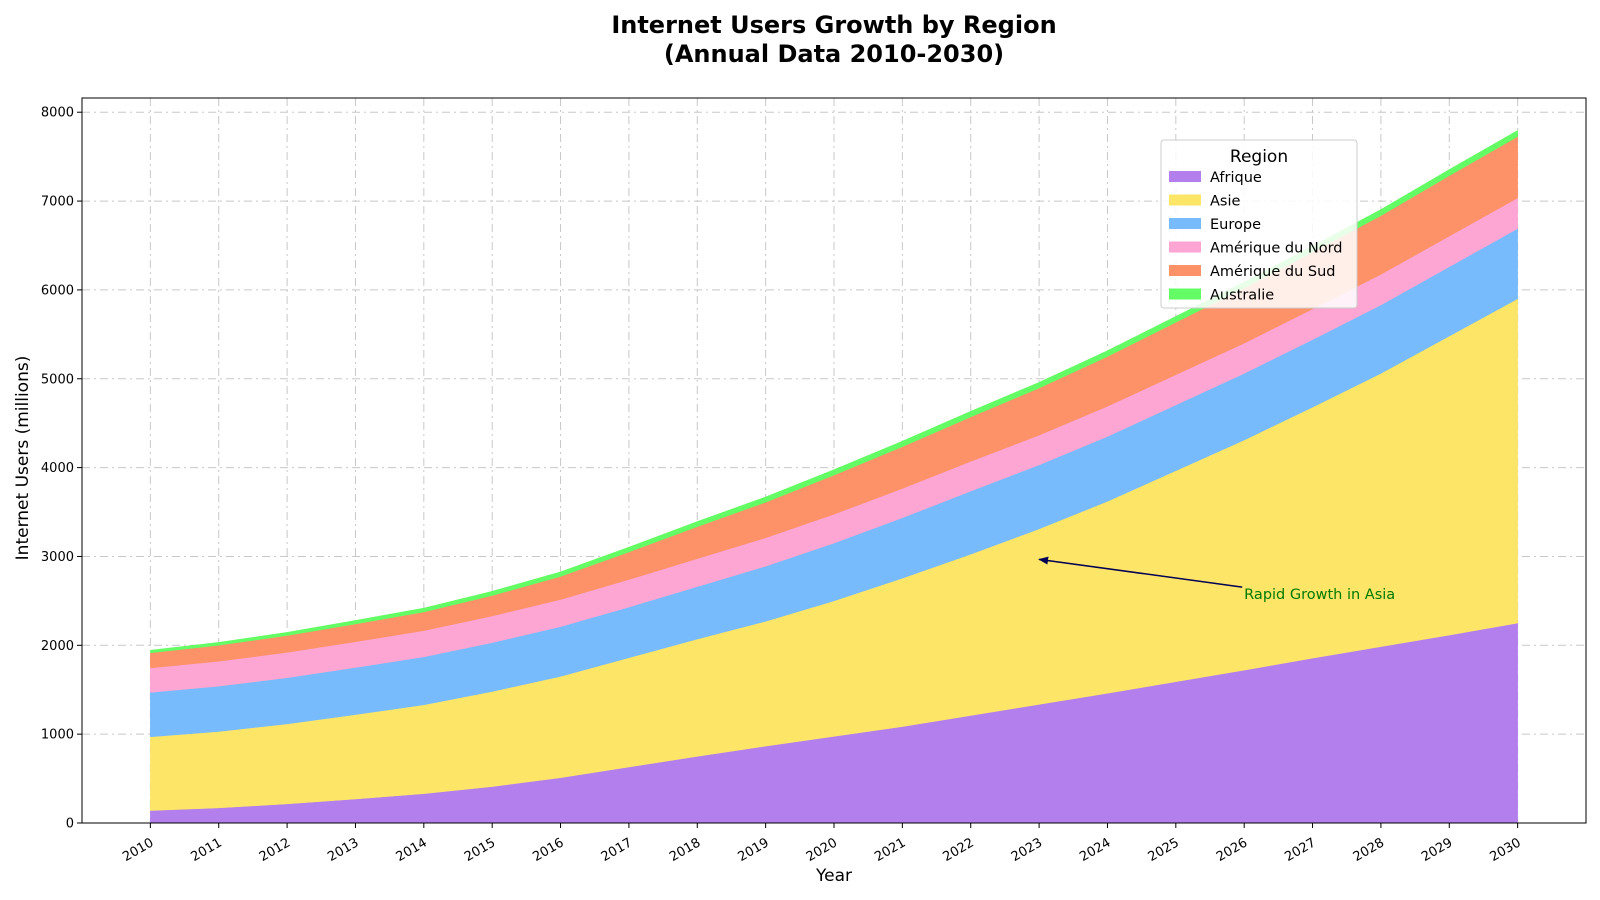 This screenshot has width=1600, height=900. What do you see at coordinates (1505, 850) in the screenshot?
I see `x-tick-label: 2030` at bounding box center [1505, 850].